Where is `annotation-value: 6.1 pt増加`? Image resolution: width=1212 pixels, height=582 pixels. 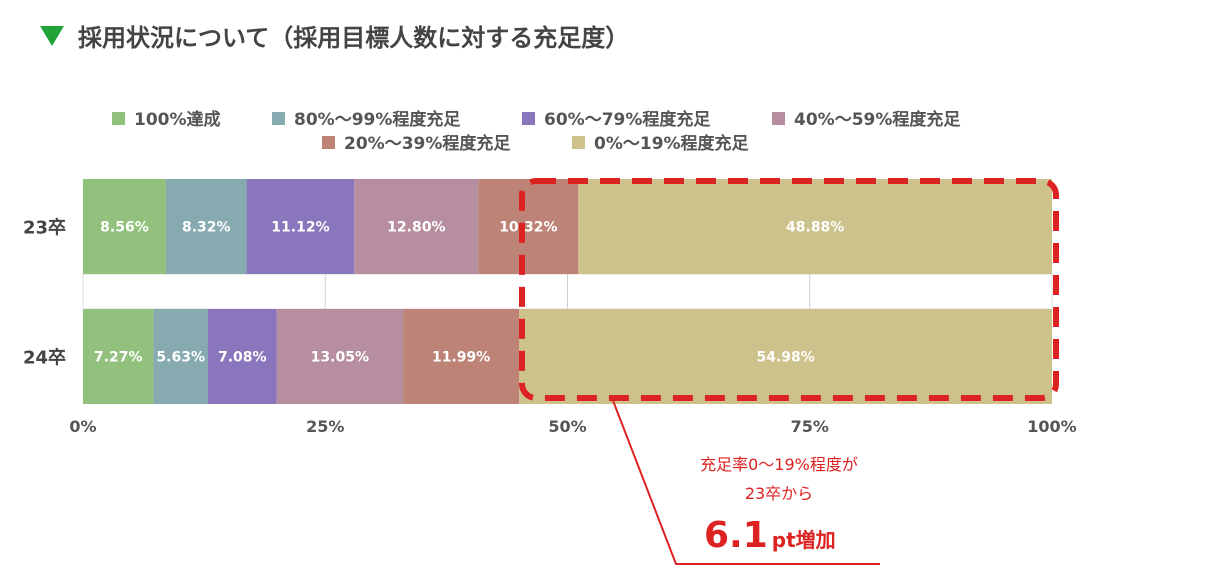
annotation-value: 6.1 pt増加 is located at coordinates (770, 535).